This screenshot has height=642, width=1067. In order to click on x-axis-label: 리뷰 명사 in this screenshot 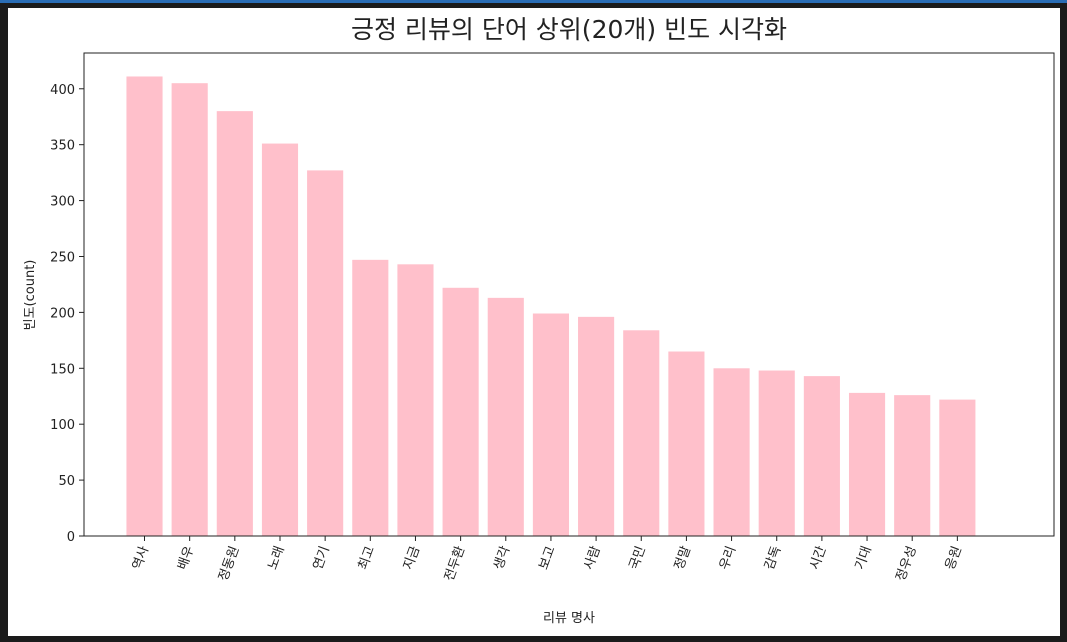, I will do `click(569, 618)`.